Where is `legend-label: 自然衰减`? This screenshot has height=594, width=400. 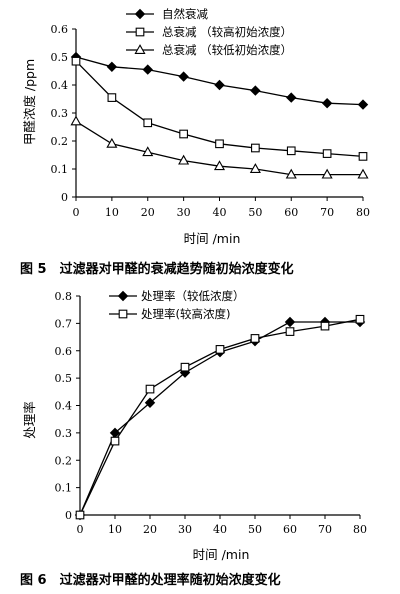 legend-label: 自然衰减 is located at coordinates (185, 14).